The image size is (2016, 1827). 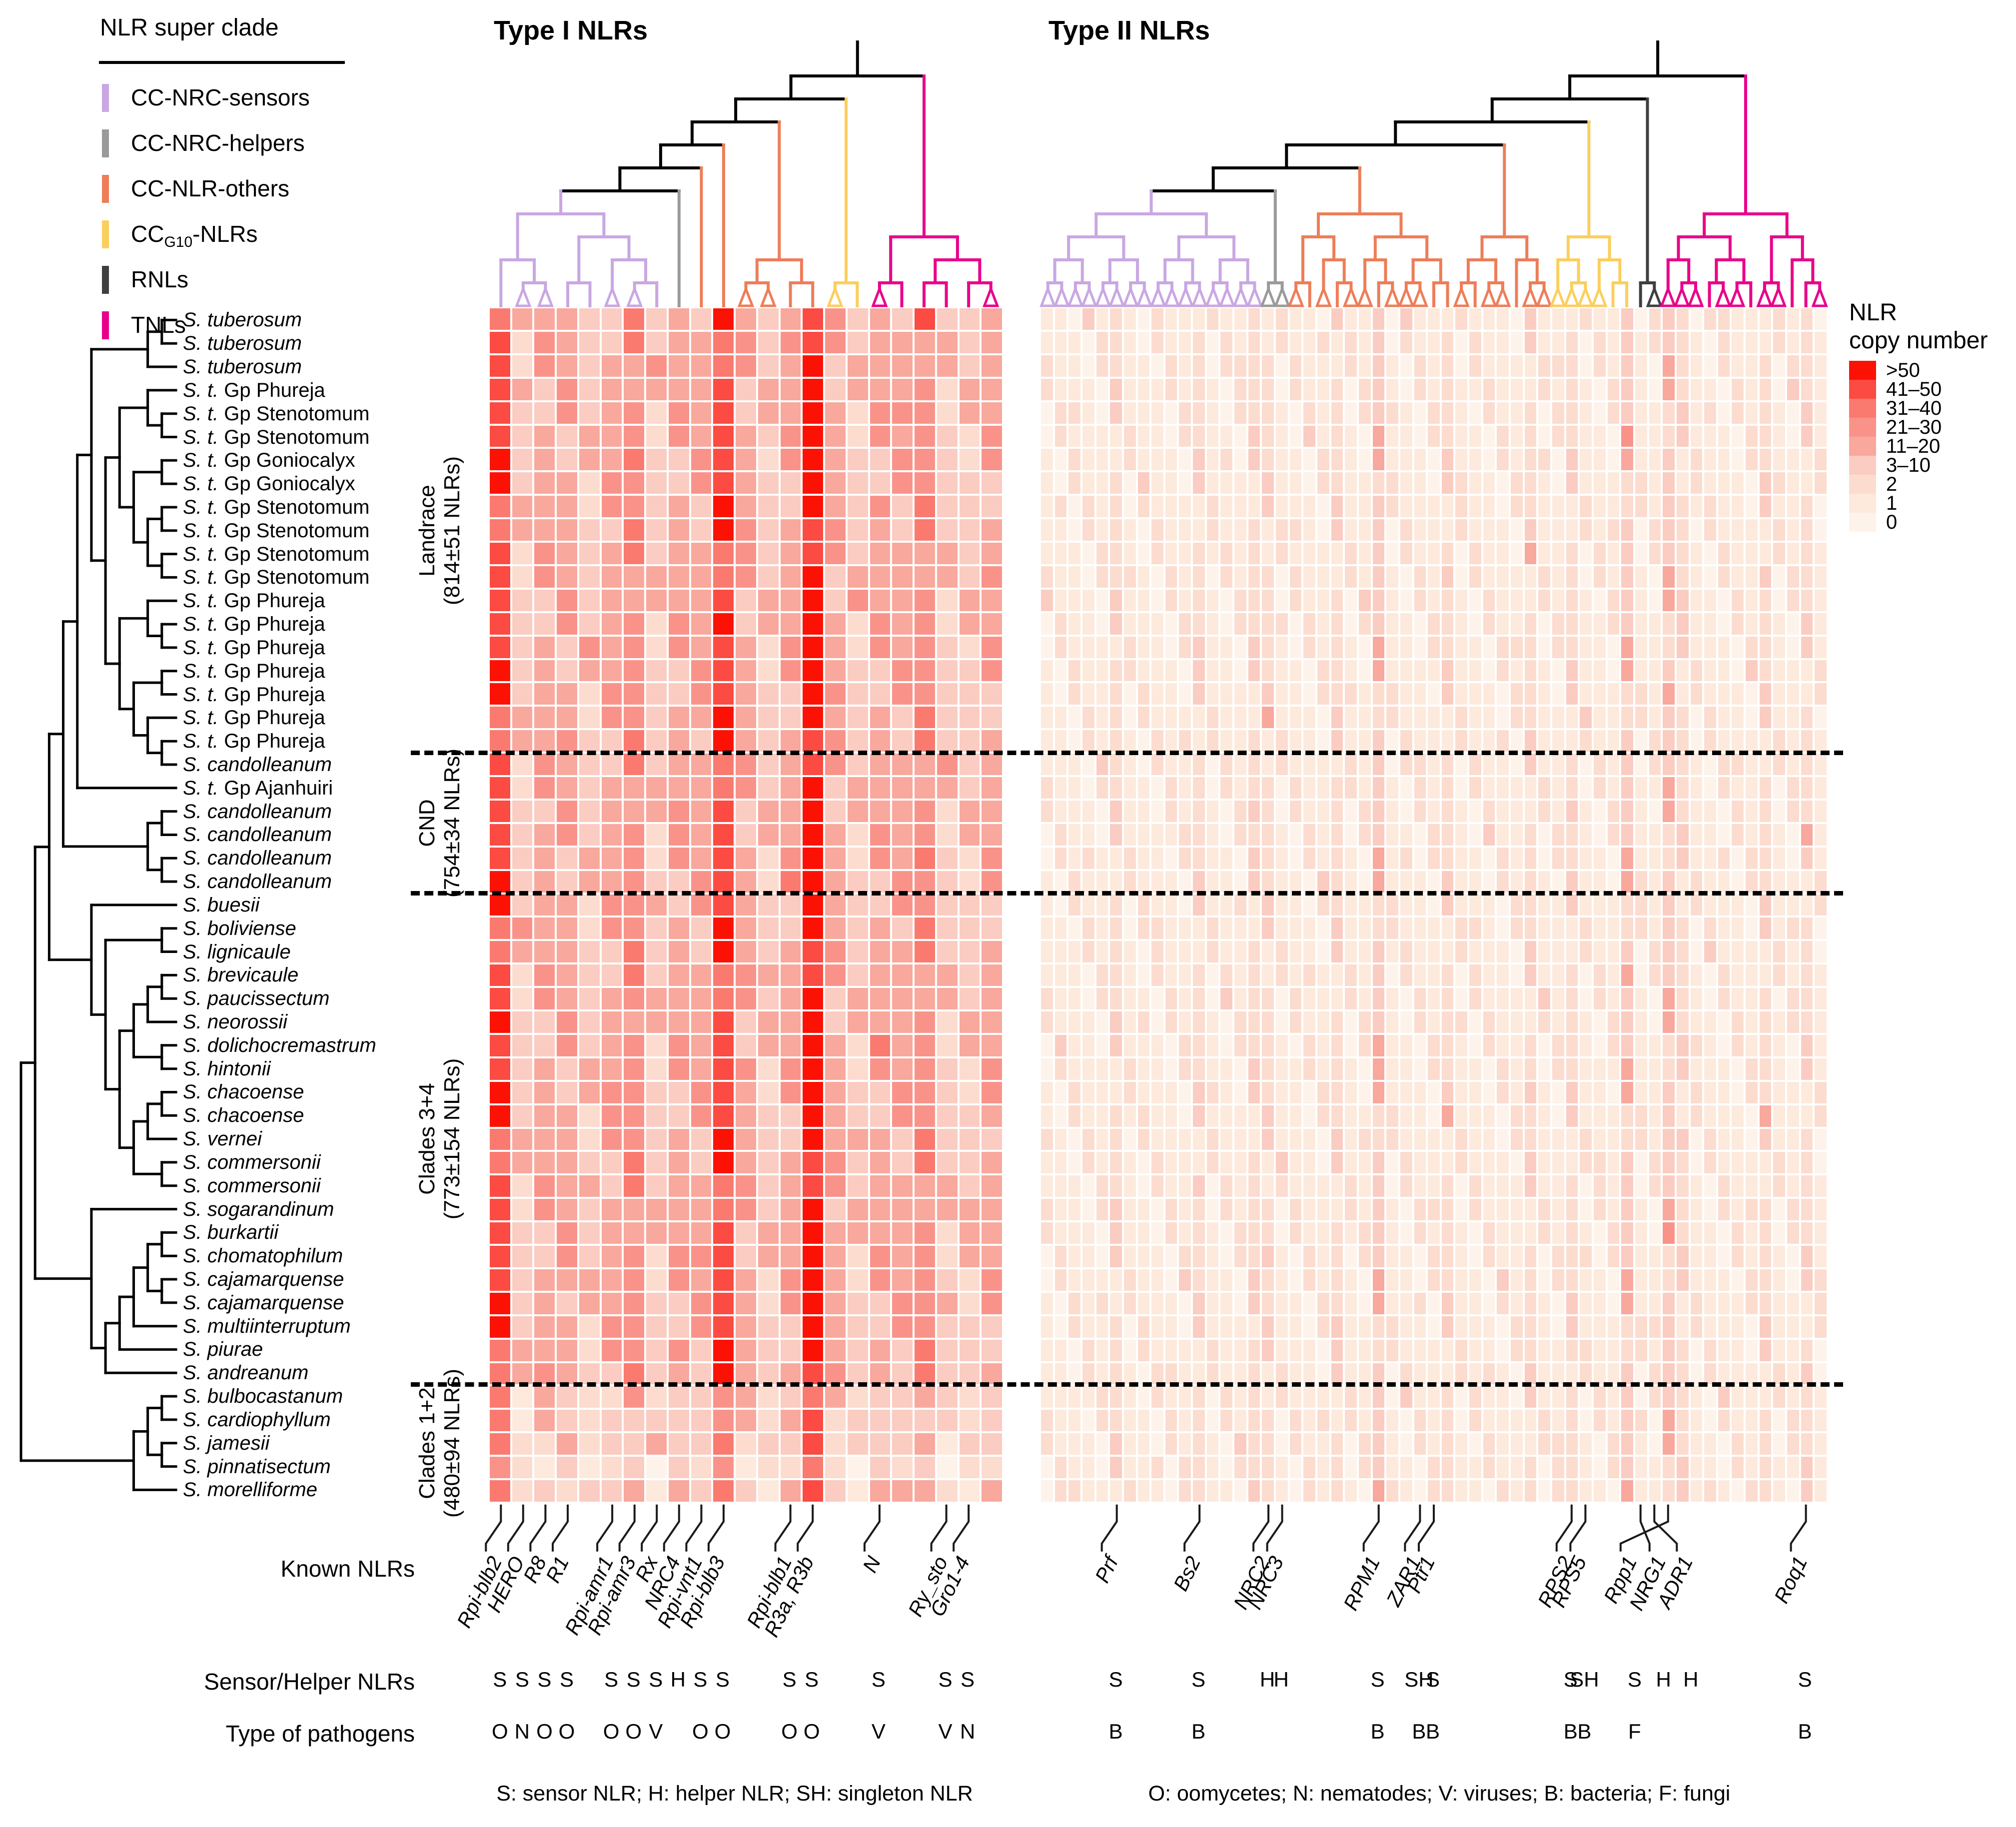 What do you see at coordinates (235, 1022) in the screenshot?
I see `species-label-row-31: S. neorossii` at bounding box center [235, 1022].